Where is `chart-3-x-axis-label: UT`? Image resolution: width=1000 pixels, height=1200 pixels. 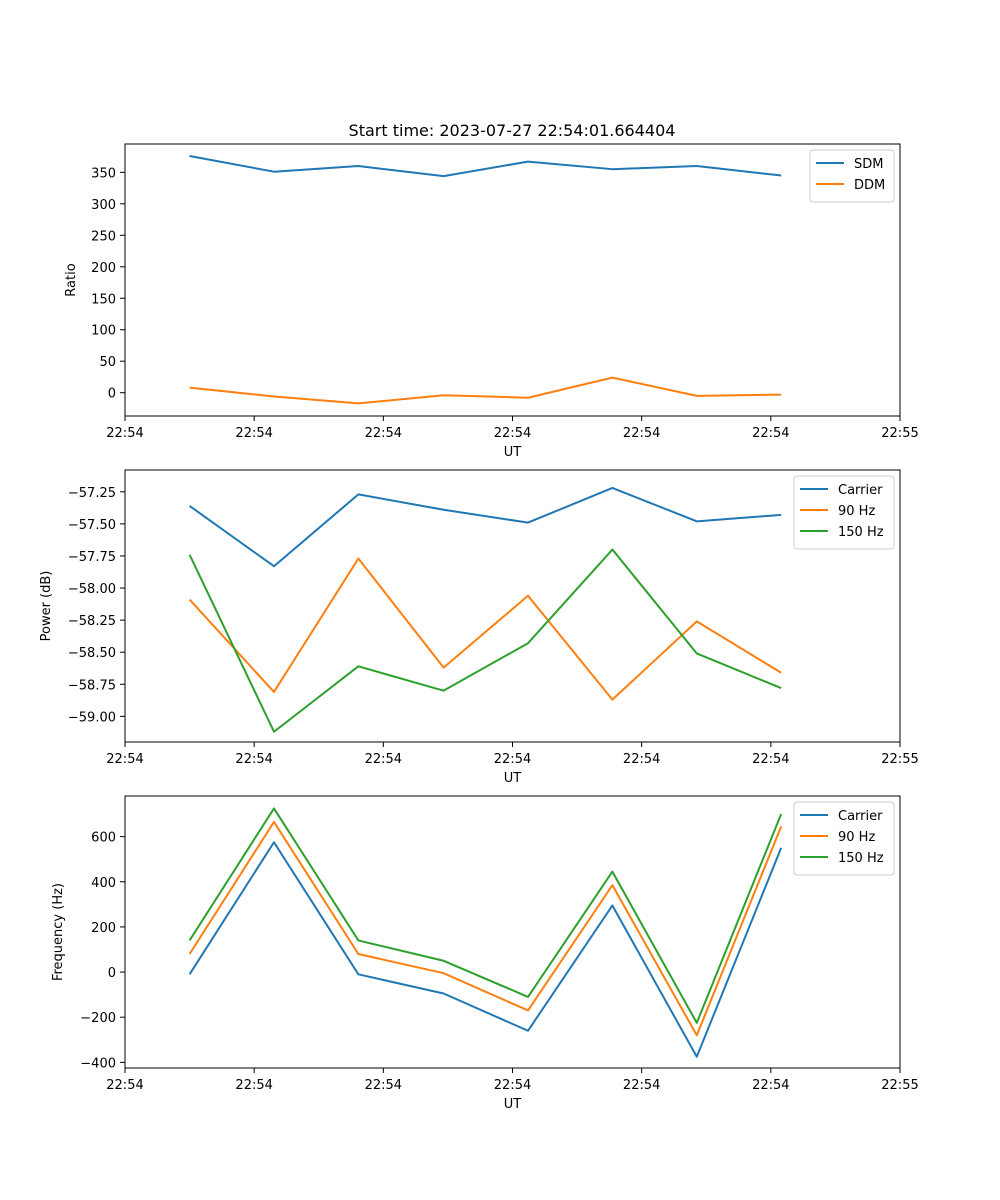 chart-3-x-axis-label: UT is located at coordinates (513, 1104).